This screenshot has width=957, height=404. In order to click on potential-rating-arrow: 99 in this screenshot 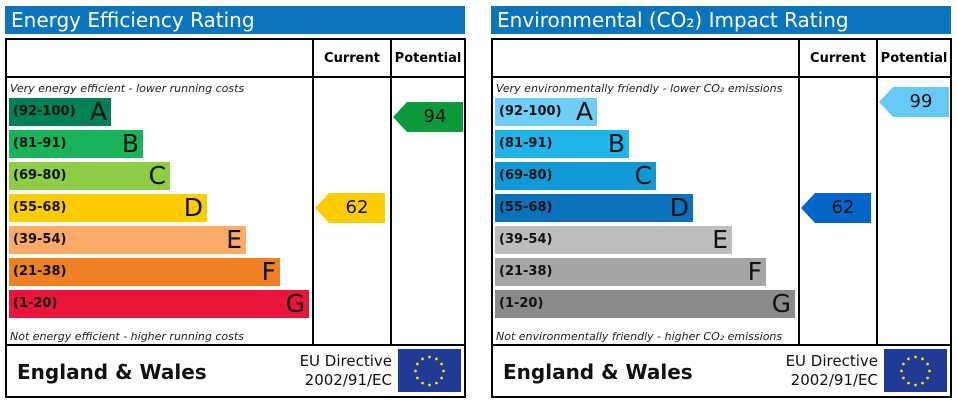, I will do `click(914, 102)`.